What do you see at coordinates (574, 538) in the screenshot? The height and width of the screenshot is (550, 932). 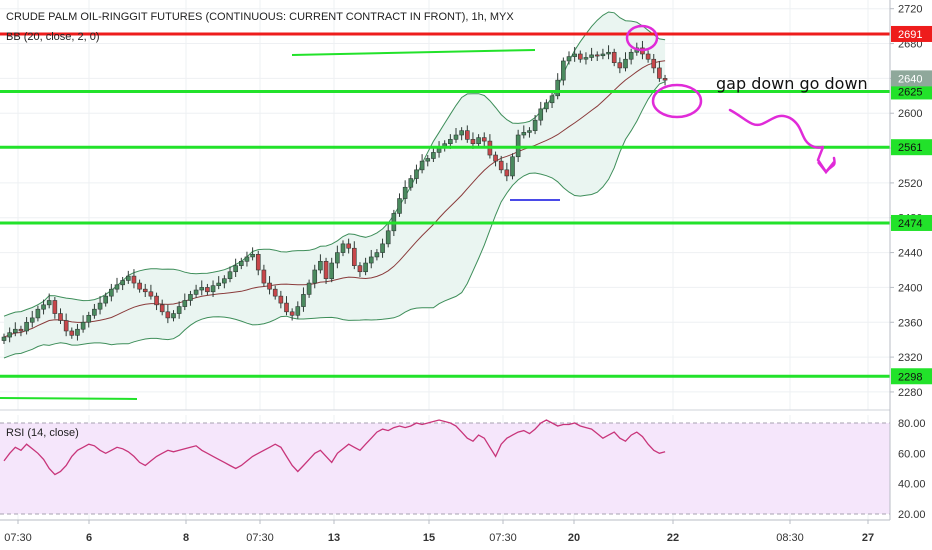 I see `time-tick: 20` at bounding box center [574, 538].